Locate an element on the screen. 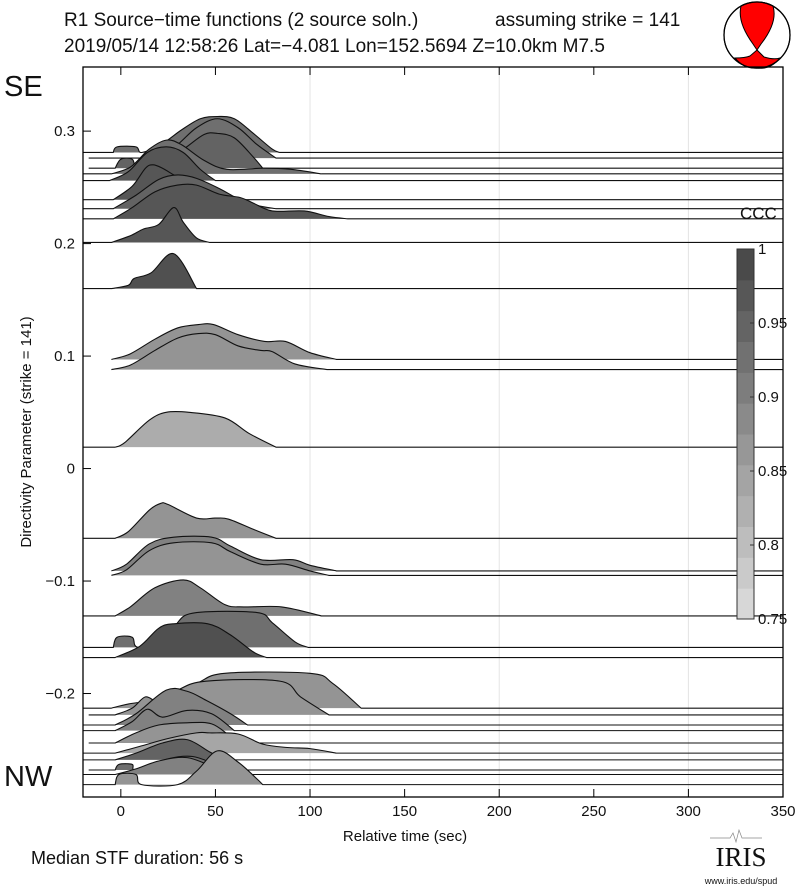 This screenshot has height=892, width=800. x-tick-label: 150 is located at coordinates (404, 811).